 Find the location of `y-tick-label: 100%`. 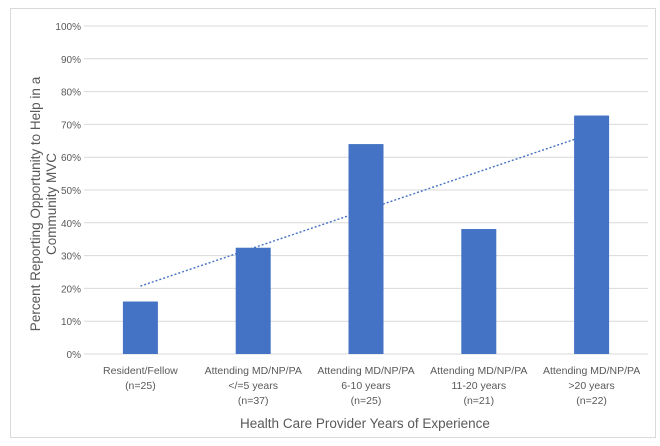

y-tick-label: 100% is located at coordinates (68, 27).